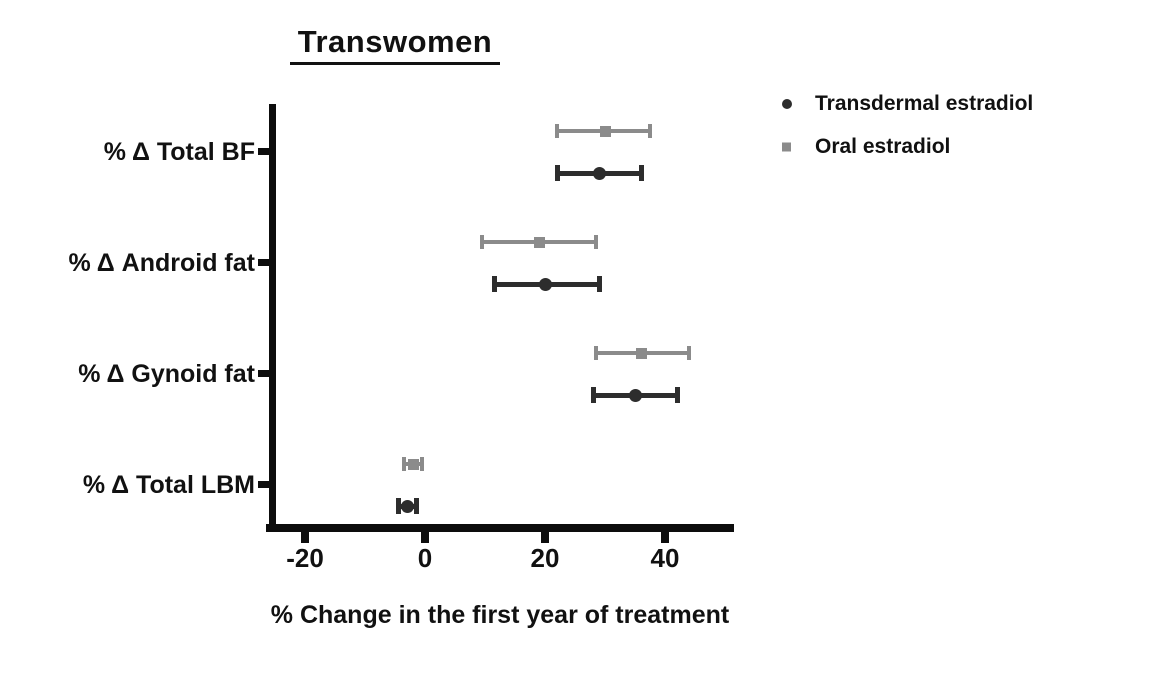  Describe the element at coordinates (168, 485) in the screenshot. I see `category-label-total-lbm: % Δ Total LBM` at that location.